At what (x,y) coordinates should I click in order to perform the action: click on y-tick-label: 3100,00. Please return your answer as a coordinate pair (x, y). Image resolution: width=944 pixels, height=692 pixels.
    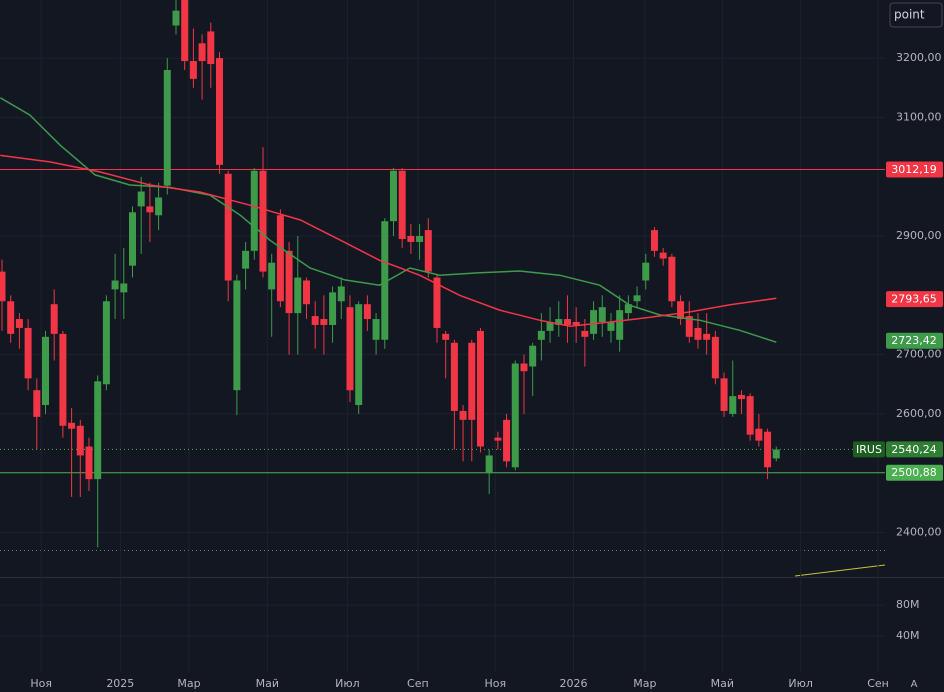
    Looking at the image, I should click on (919, 116).